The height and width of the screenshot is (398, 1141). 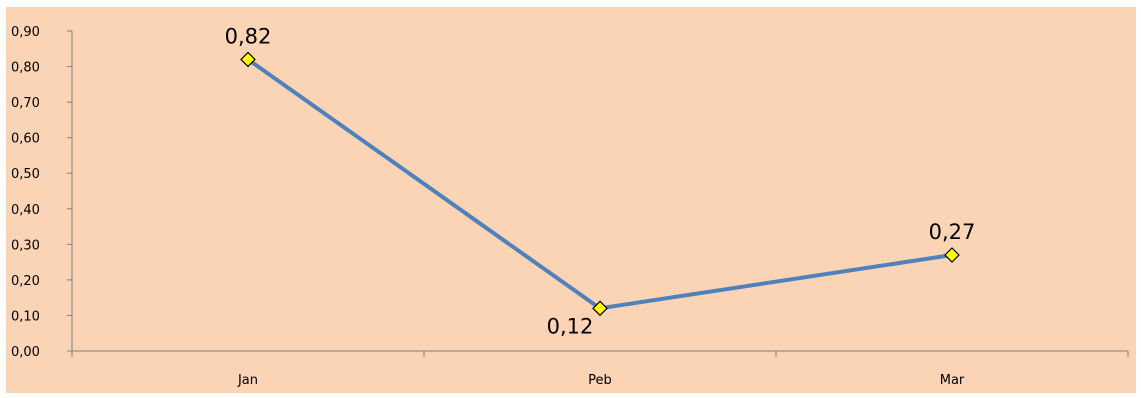 What do you see at coordinates (25, 210) in the screenshot?
I see `y-tick-label: 0,40` at bounding box center [25, 210].